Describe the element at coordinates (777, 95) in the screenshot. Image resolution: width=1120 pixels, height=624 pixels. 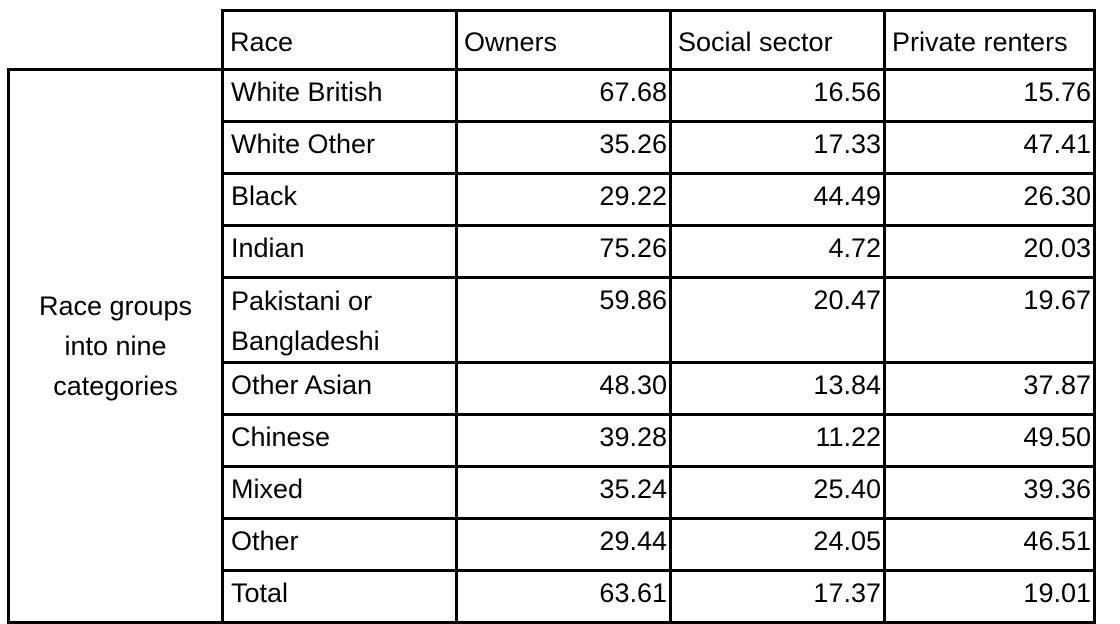
I see `social-cell: 16.56` at that location.